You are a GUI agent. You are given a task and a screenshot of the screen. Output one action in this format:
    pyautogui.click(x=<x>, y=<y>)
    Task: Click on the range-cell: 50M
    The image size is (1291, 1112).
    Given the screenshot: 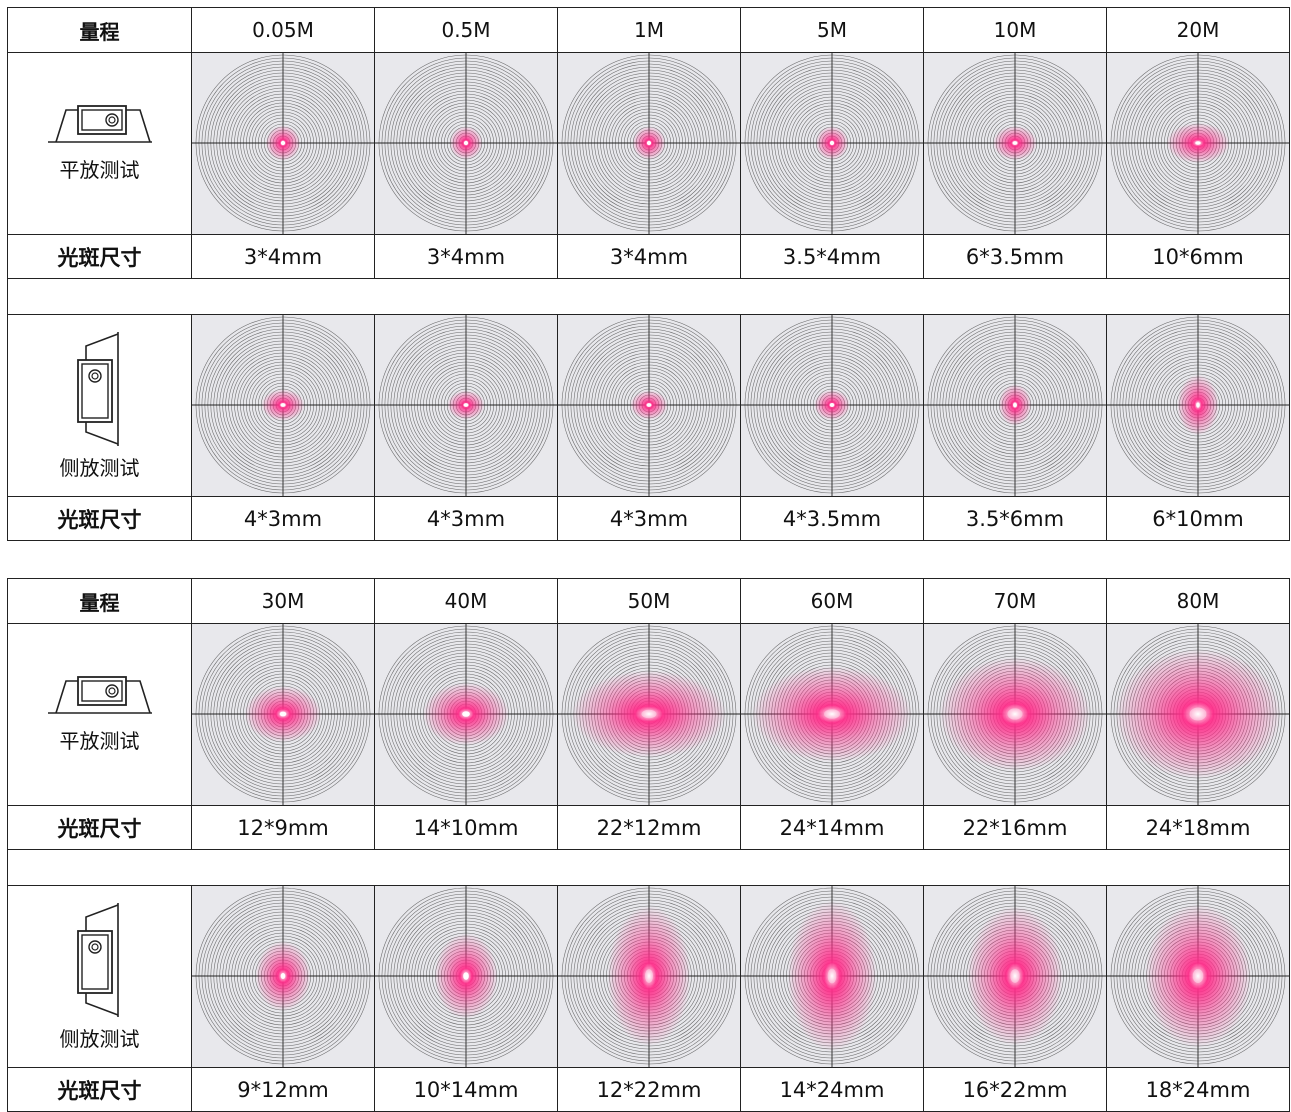 What is the action you would take?
    pyautogui.click(x=649, y=601)
    